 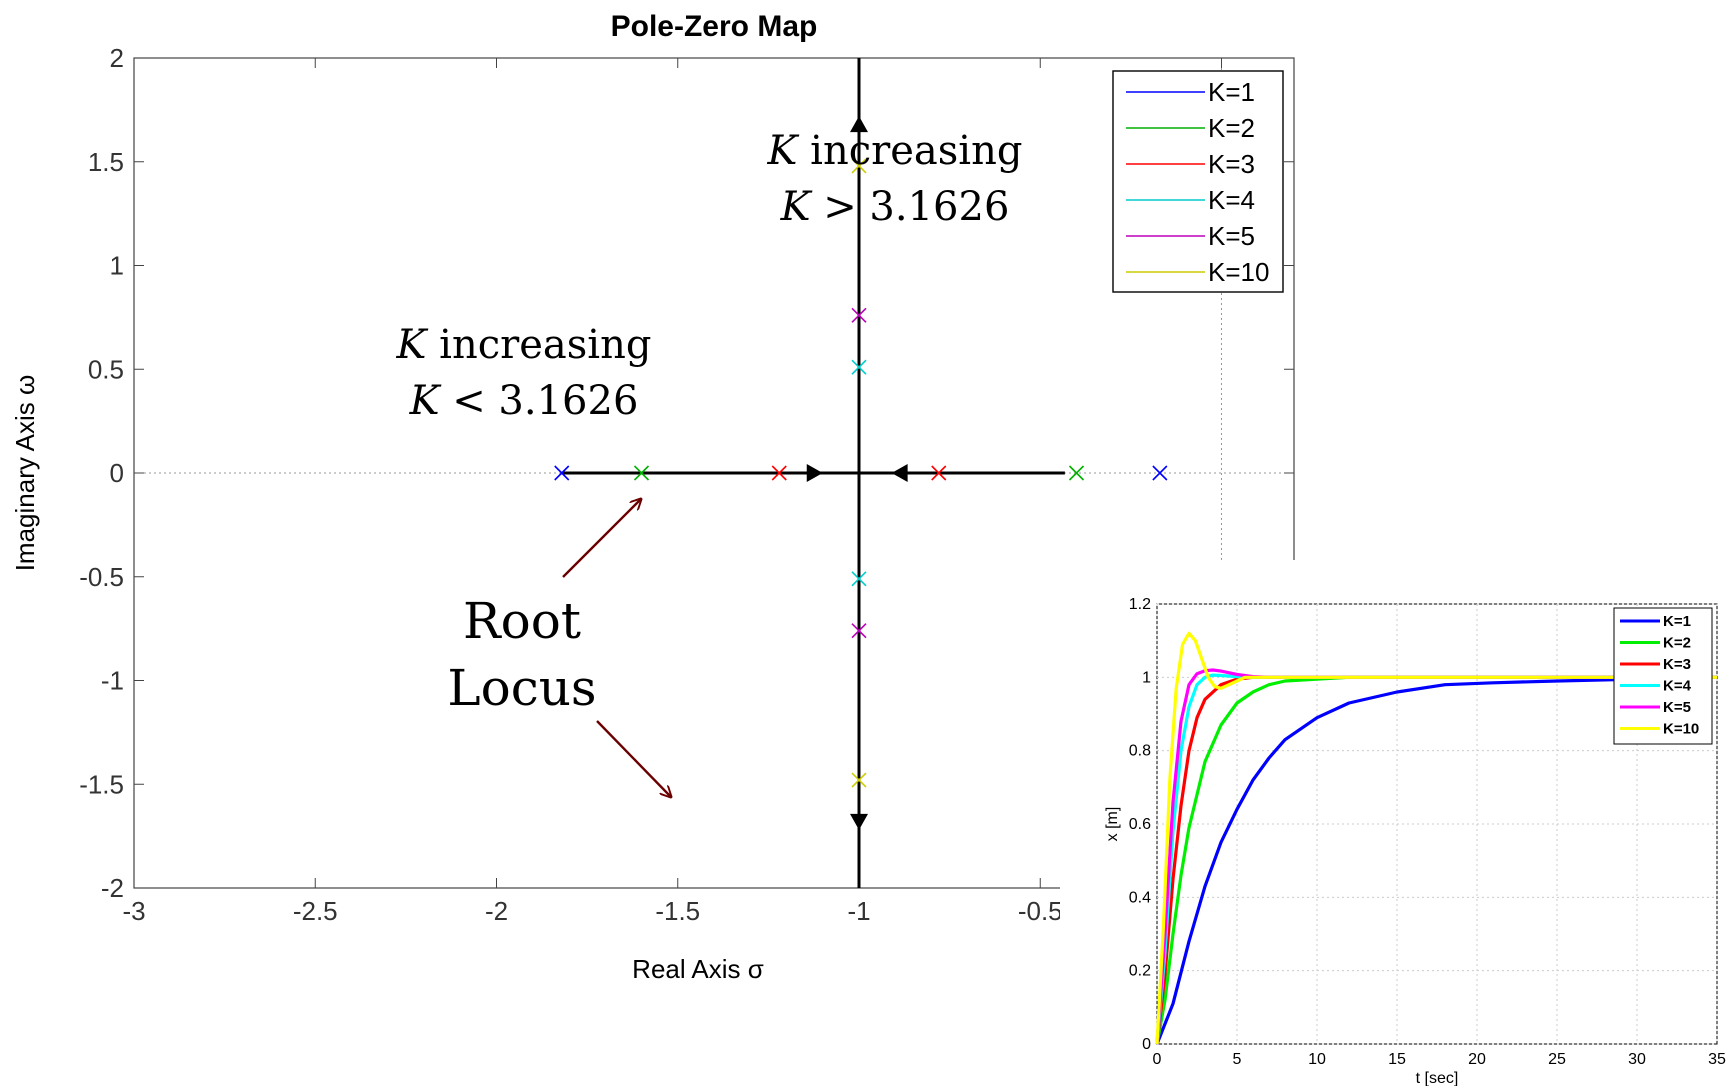 What do you see at coordinates (714, 26) in the screenshot?
I see `chart-title: Pole-Zero Map` at bounding box center [714, 26].